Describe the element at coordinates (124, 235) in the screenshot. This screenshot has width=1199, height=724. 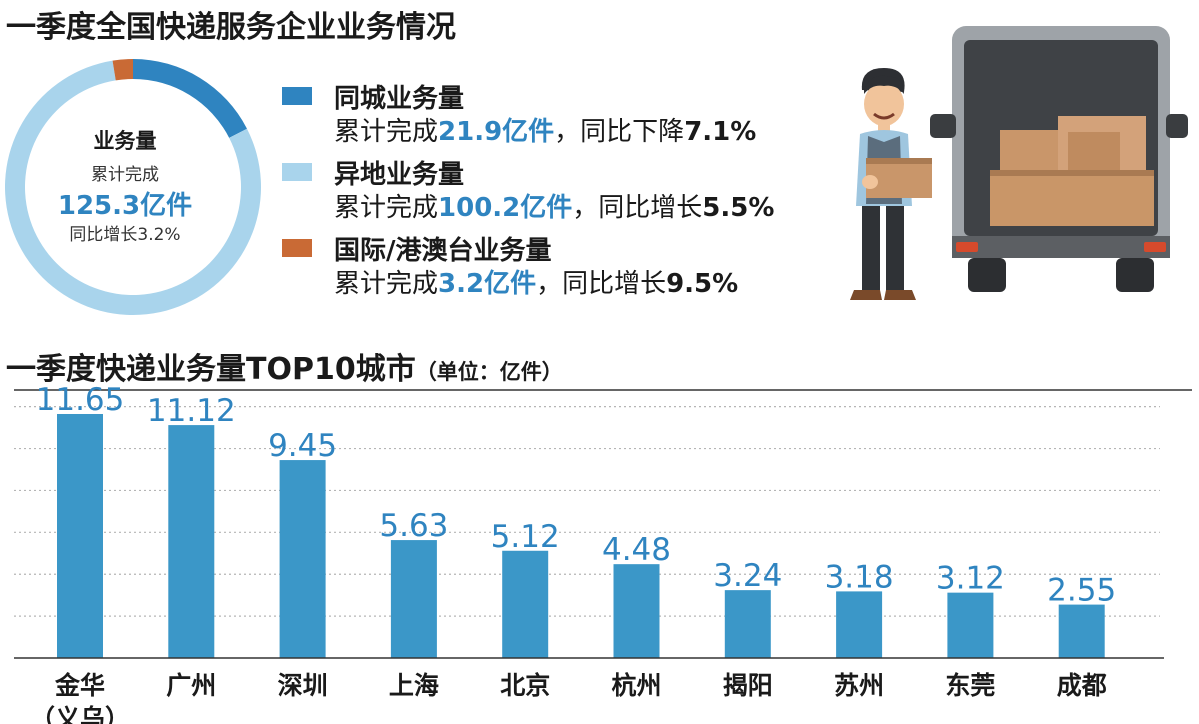
I see `donut-center-line3: 同比增长3.2%` at that location.